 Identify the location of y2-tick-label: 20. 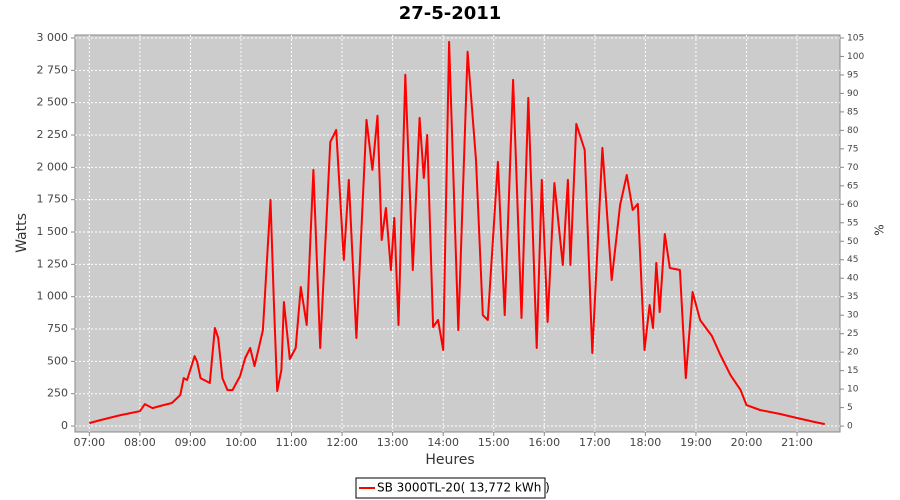
(853, 353).